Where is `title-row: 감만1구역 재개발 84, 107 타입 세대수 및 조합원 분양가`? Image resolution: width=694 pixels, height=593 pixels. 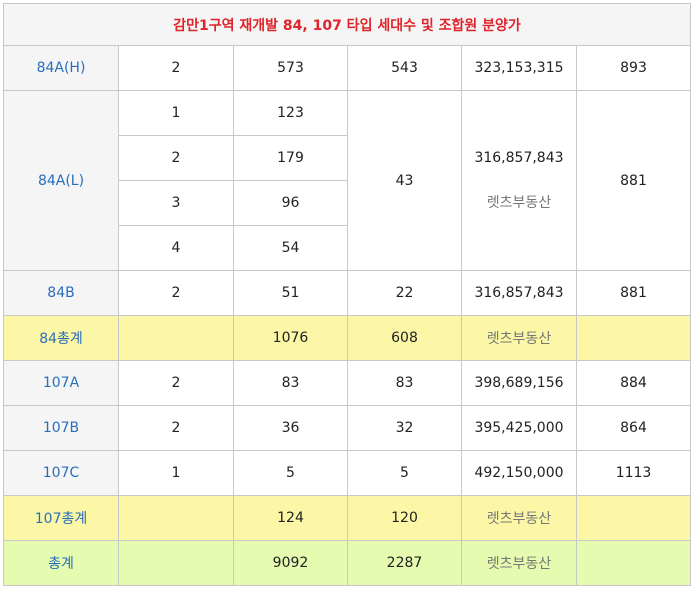
title-row: 감만1구역 재개발 84, 107 타입 세대수 및 조합원 분양가 is located at coordinates (347, 24).